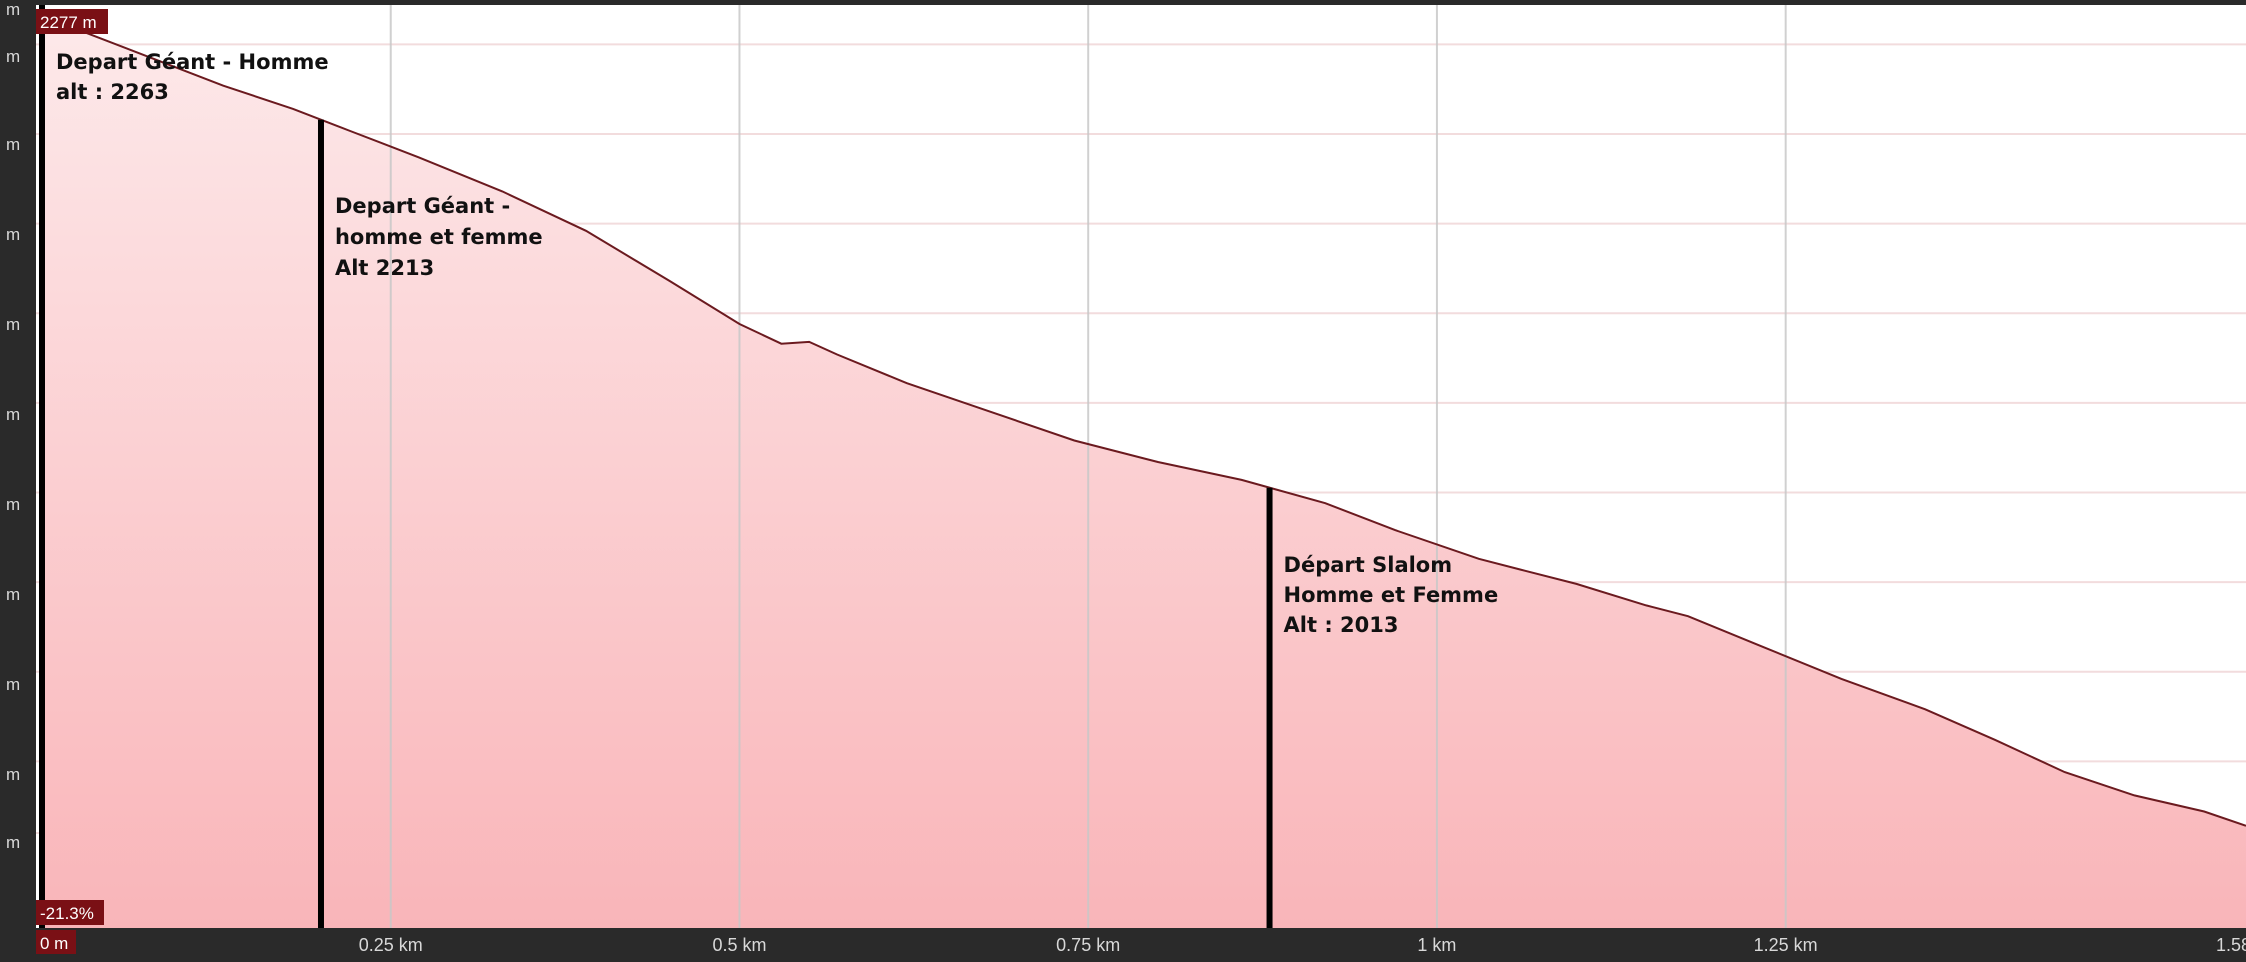 This screenshot has height=962, width=2246. I want to click on x-tick-label: 1.58, so click(2231, 945).